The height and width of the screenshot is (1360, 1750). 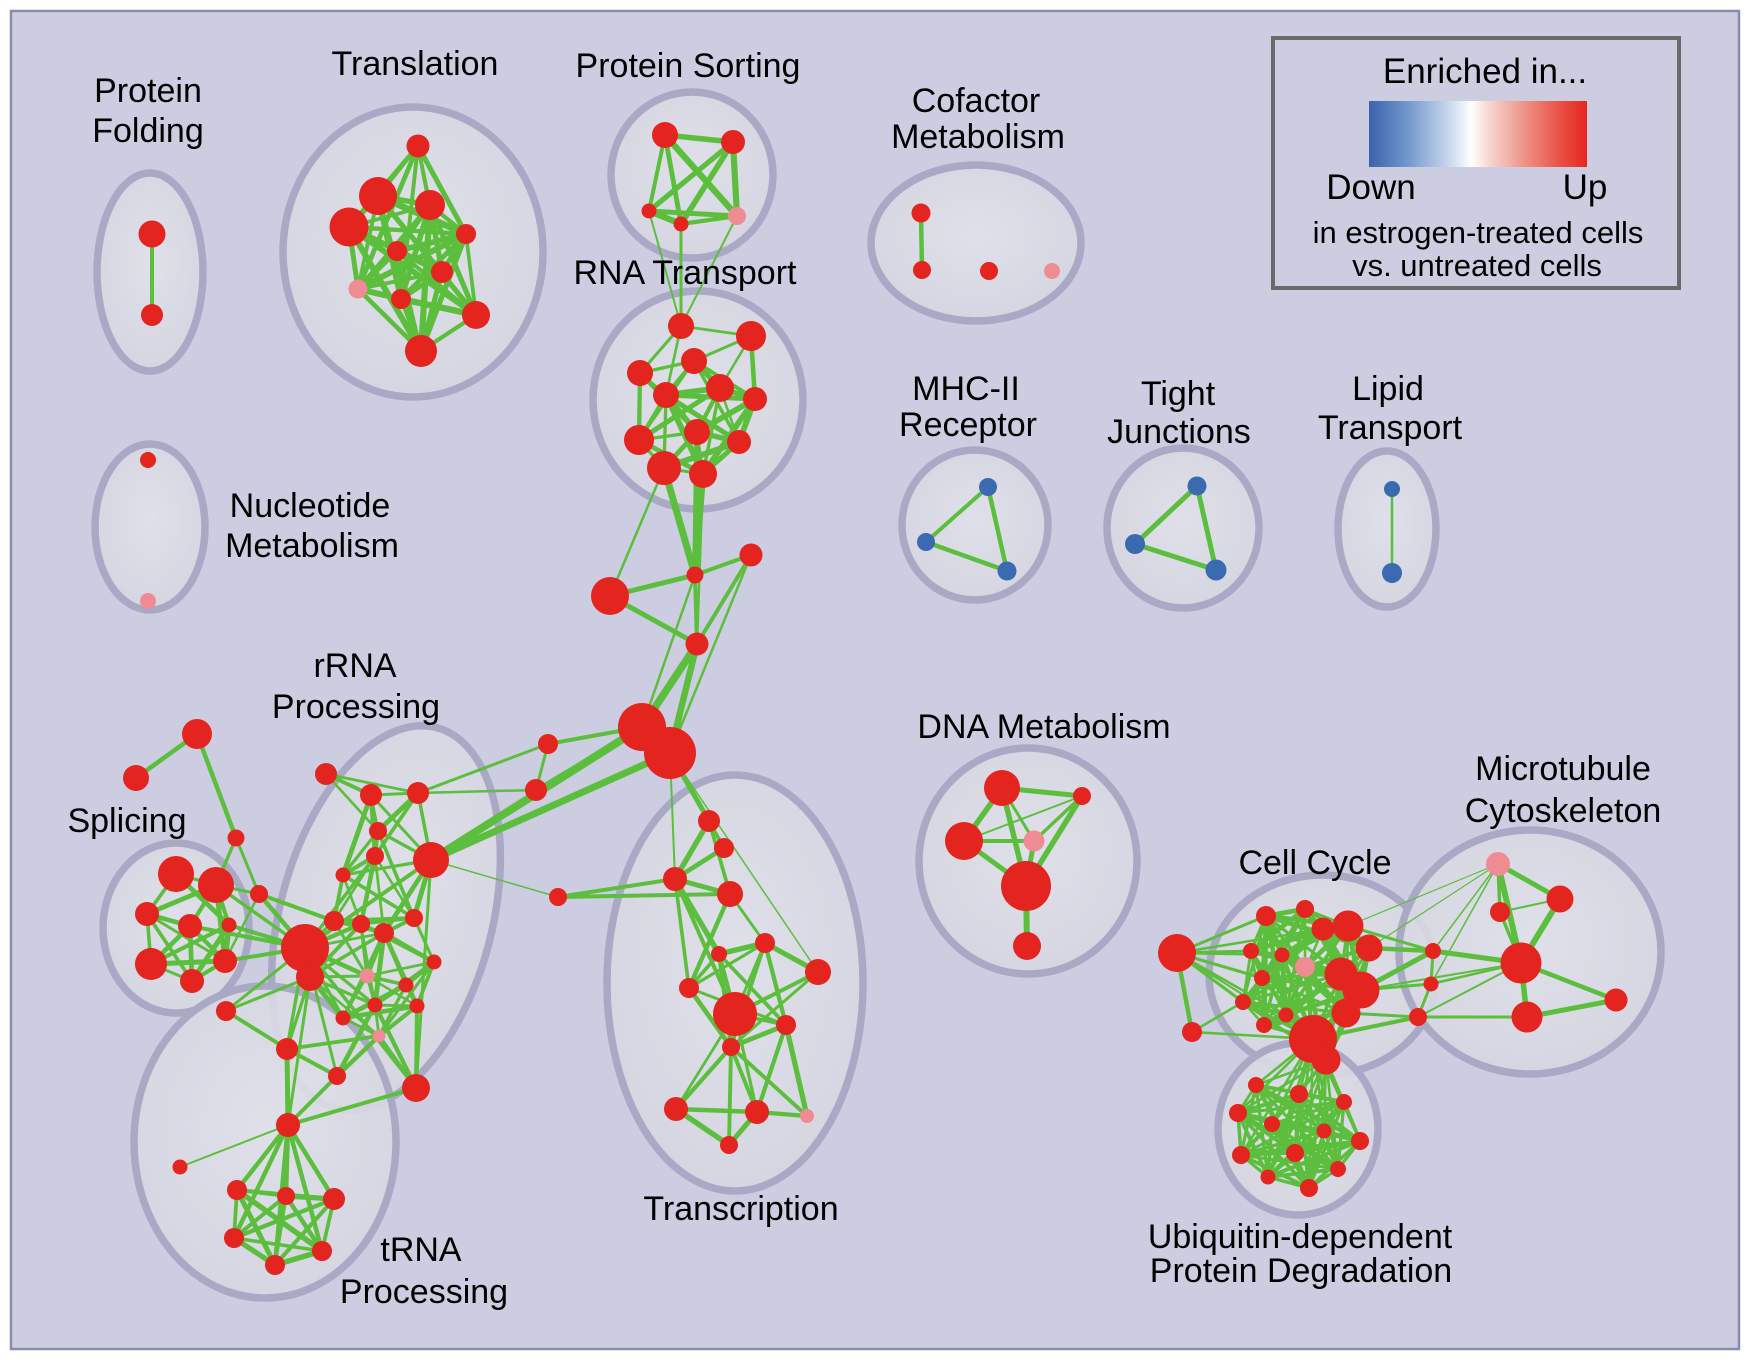 What do you see at coordinates (1585, 187) in the screenshot?
I see `svg-text: Up` at bounding box center [1585, 187].